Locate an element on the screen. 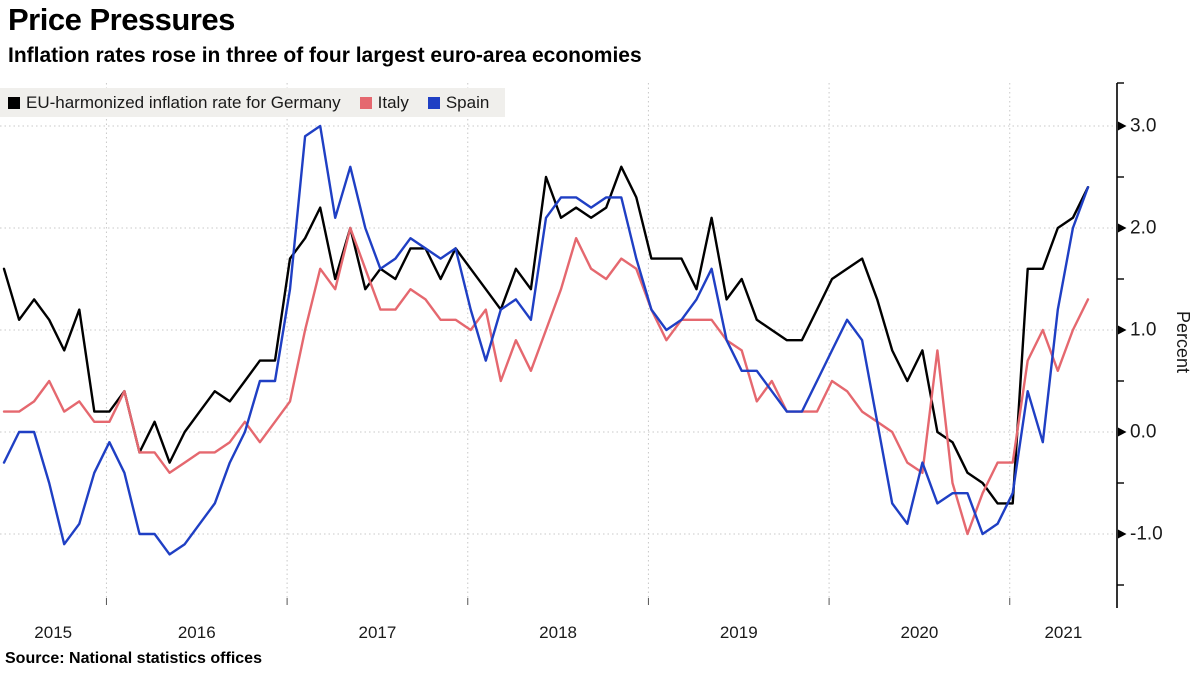  germany-series-swatch-icon is located at coordinates (14, 102).